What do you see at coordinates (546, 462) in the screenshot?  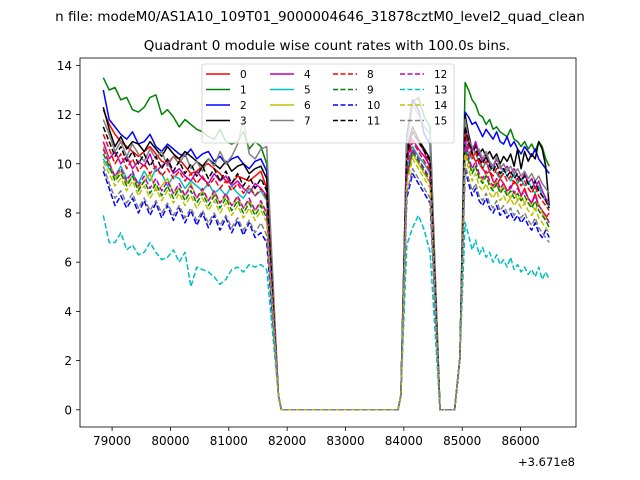 I see `x-offset-text: +3.671e8` at bounding box center [546, 462].